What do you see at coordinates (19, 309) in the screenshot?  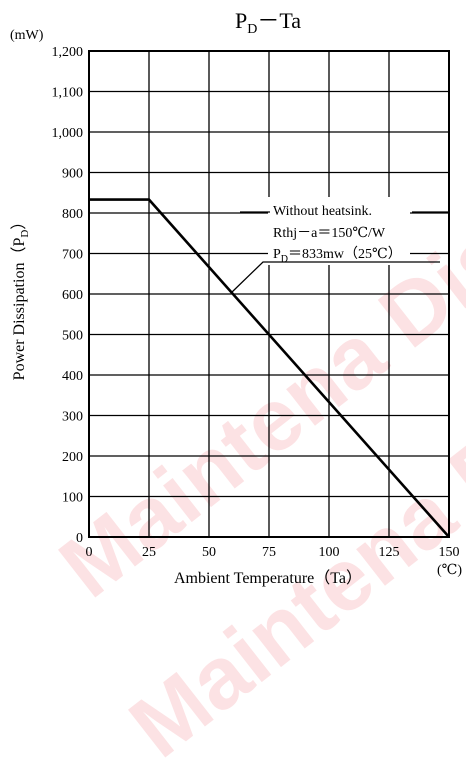 I see `y-axis-label-main: Power Dissipation（P` at bounding box center [19, 309].